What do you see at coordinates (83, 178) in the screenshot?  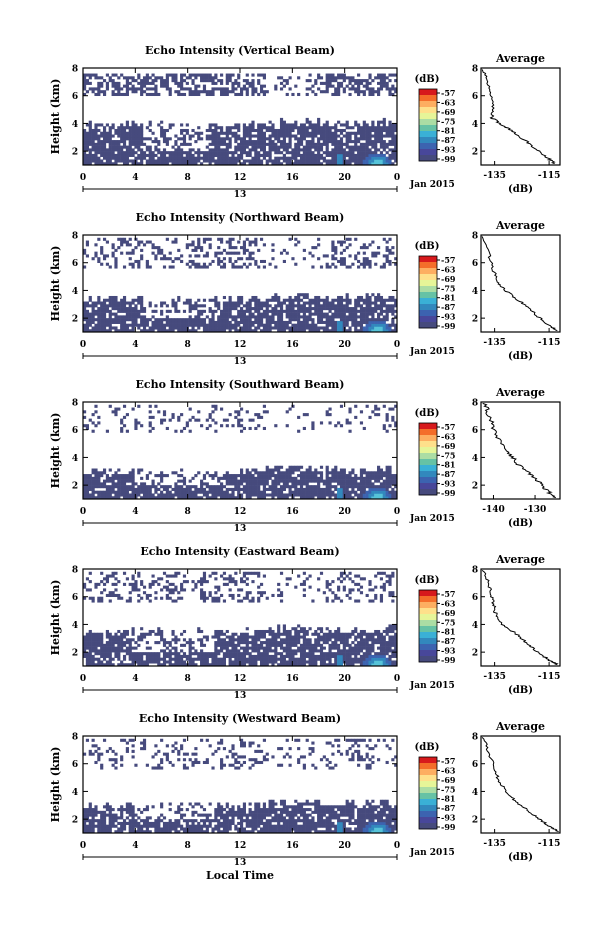 I see `x-tick-label: 0` at bounding box center [83, 178].